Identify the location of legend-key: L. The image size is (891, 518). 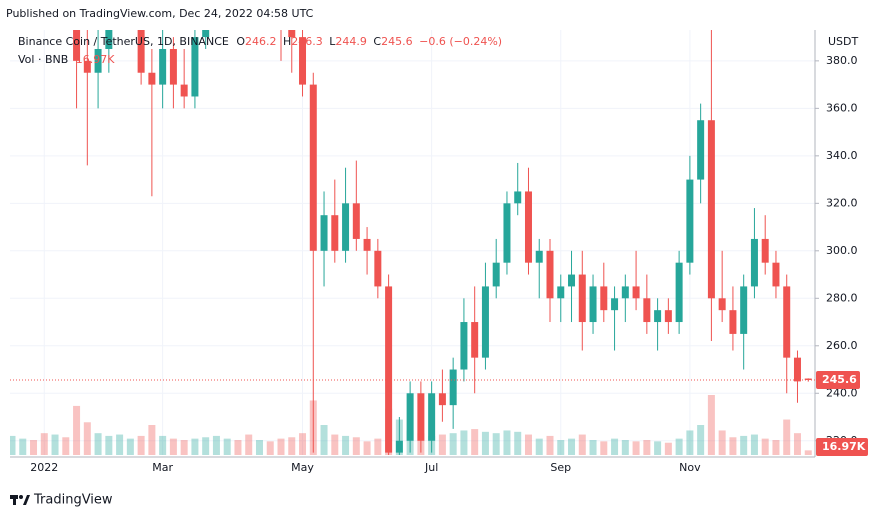
(332, 41).